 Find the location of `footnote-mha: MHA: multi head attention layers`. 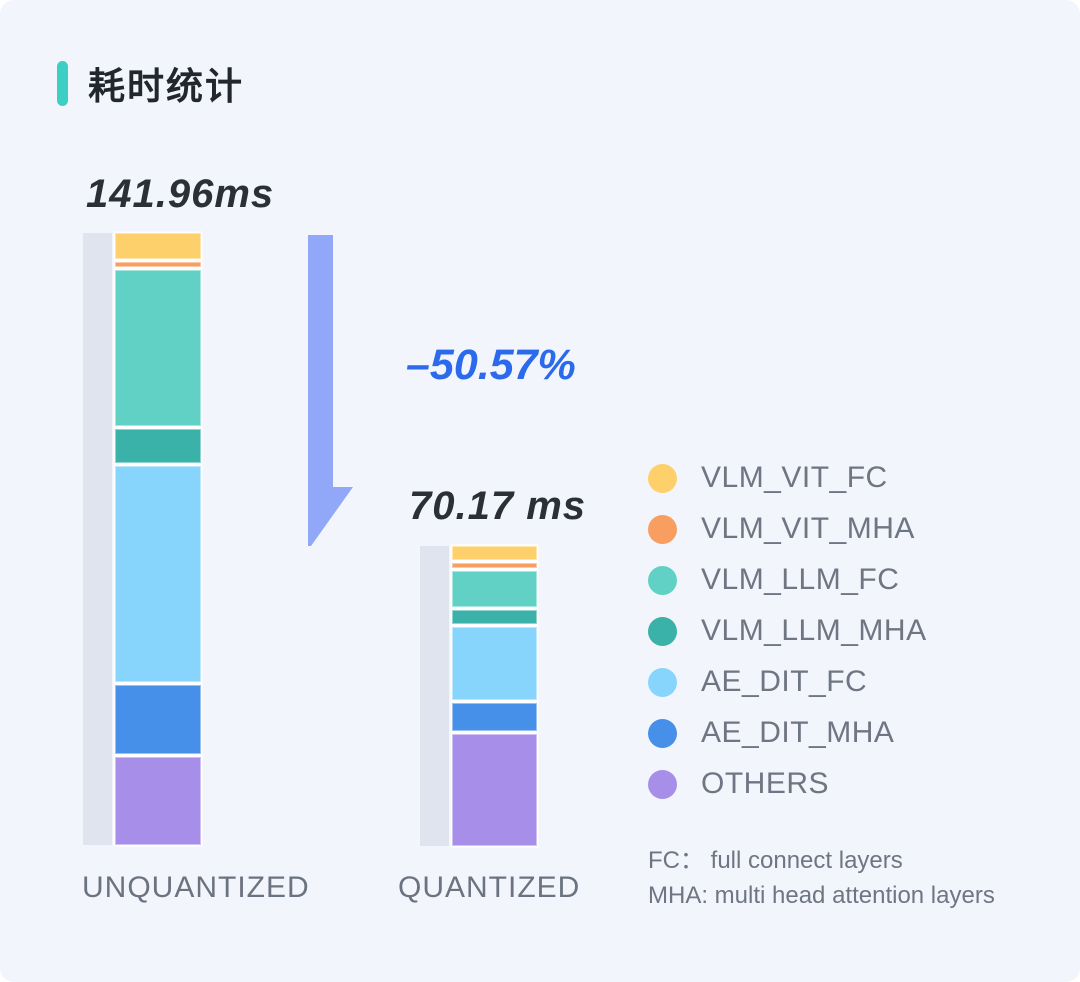

footnote-mha: MHA: multi head attention layers is located at coordinates (821, 895).